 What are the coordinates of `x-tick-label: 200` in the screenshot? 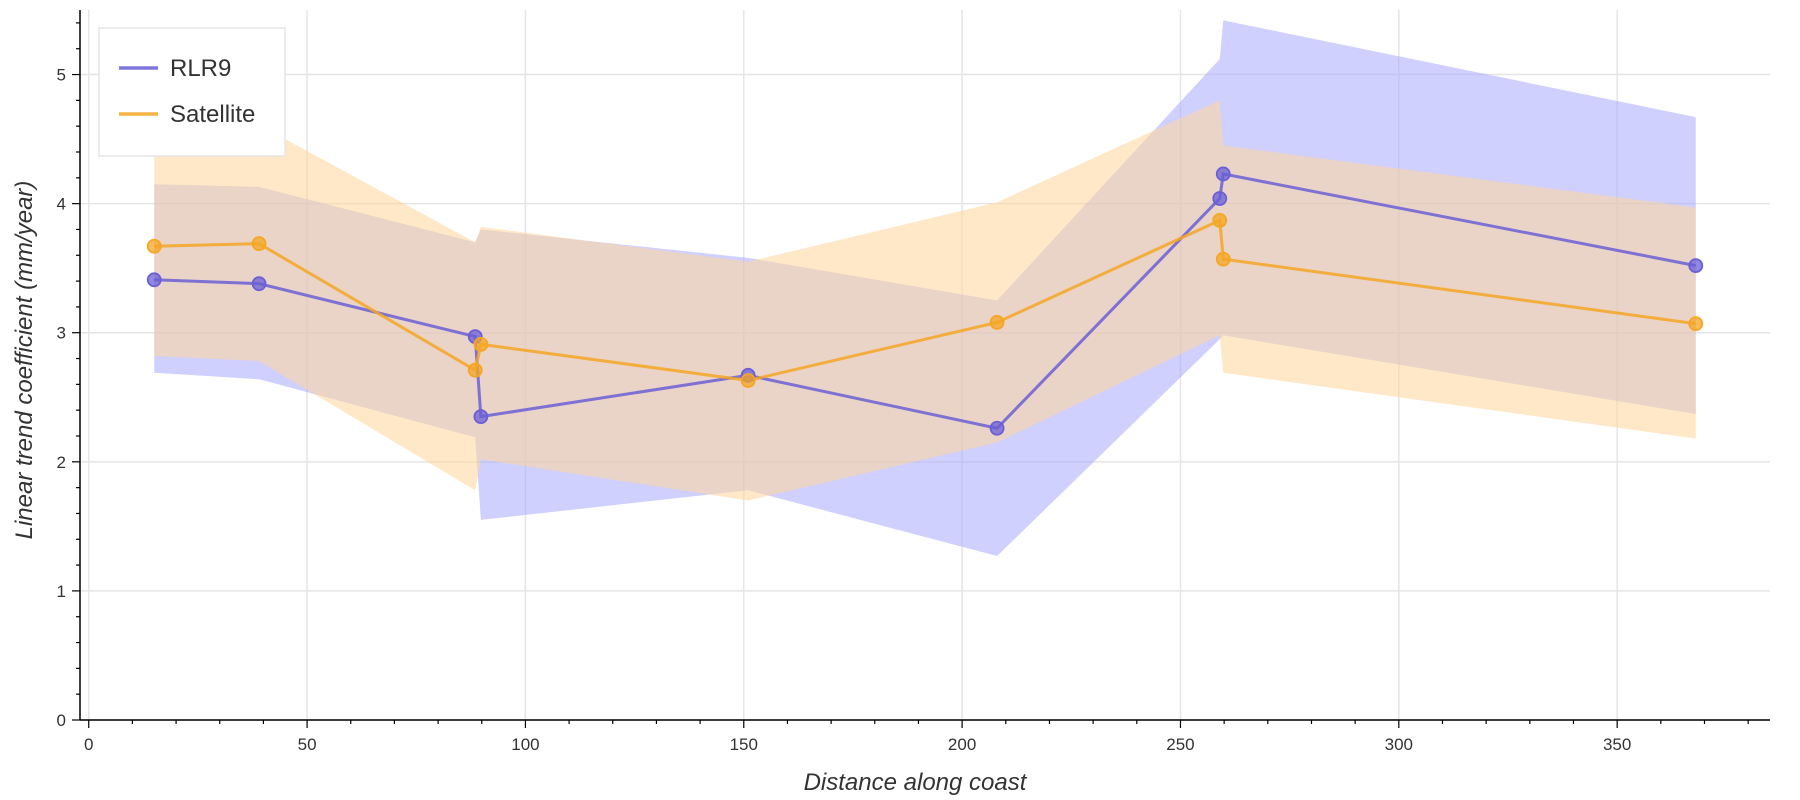 It's located at (962, 744).